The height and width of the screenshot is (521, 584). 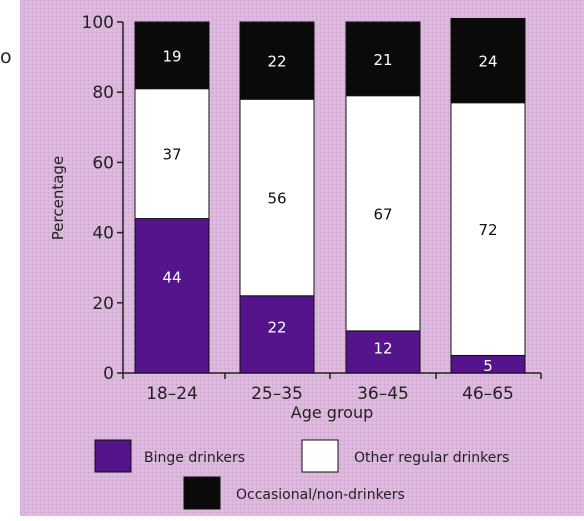 I want to click on bar-data-label: 72, so click(x=487, y=230).